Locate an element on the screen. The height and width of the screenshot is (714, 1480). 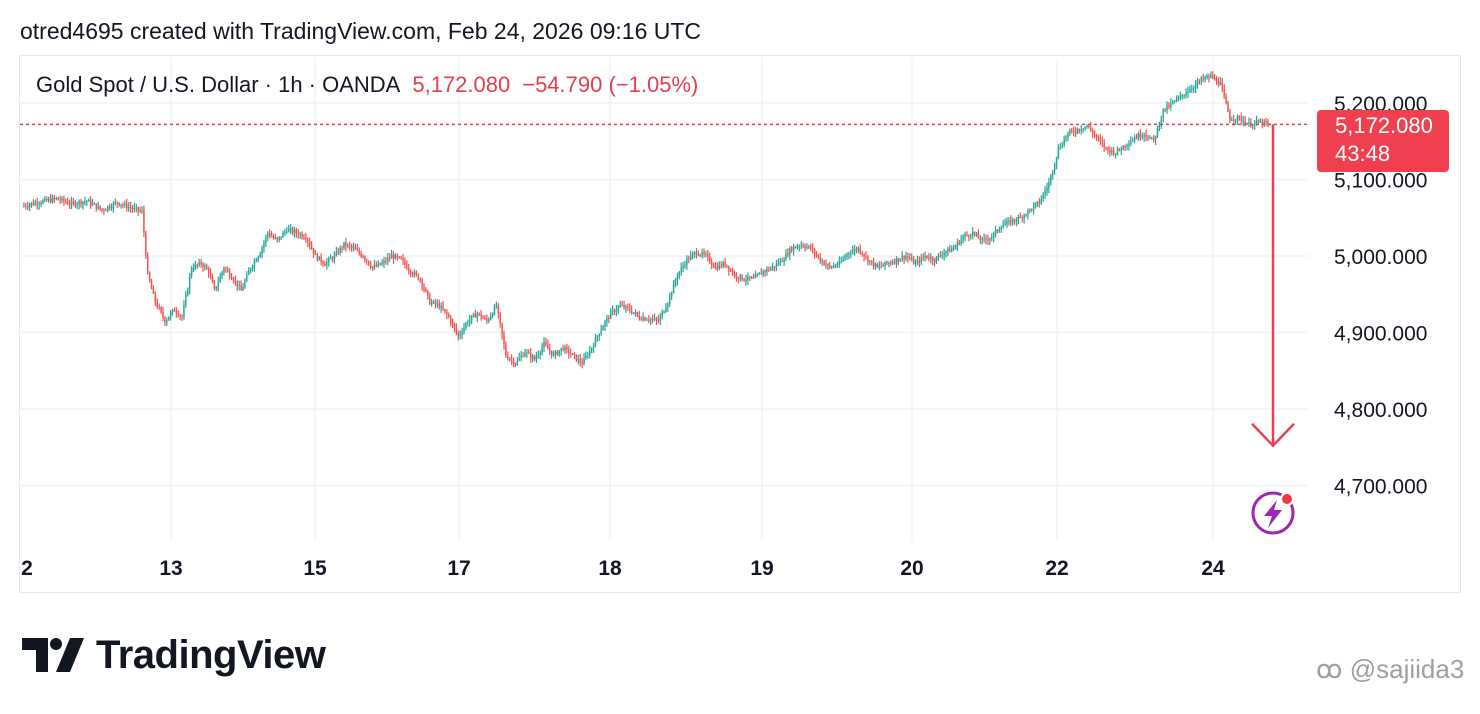
tradingview-logo: TradingView is located at coordinates (174, 655).